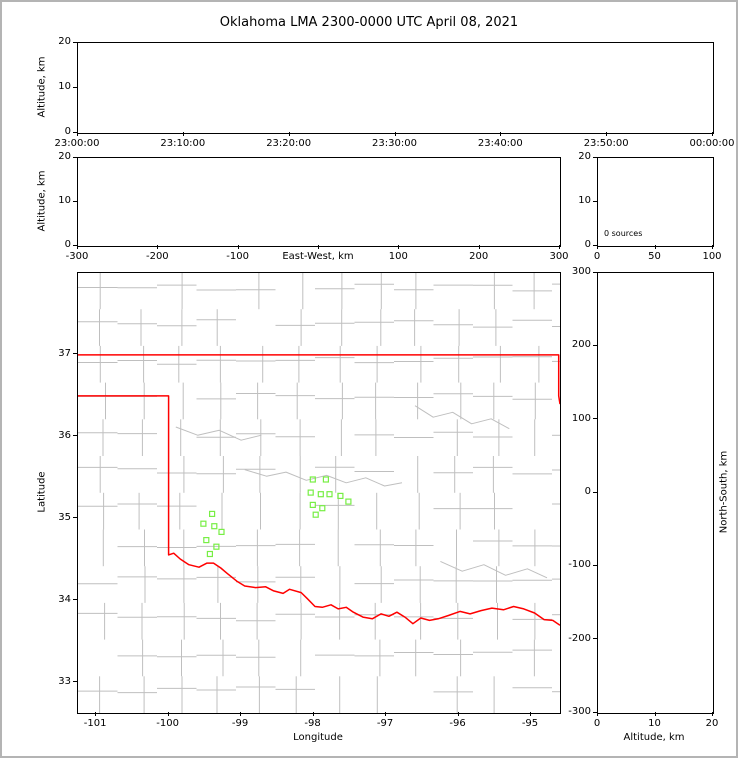  Describe the element at coordinates (724, 492) in the screenshot. I see `ns-panel-ylabel: North-South, km` at that location.